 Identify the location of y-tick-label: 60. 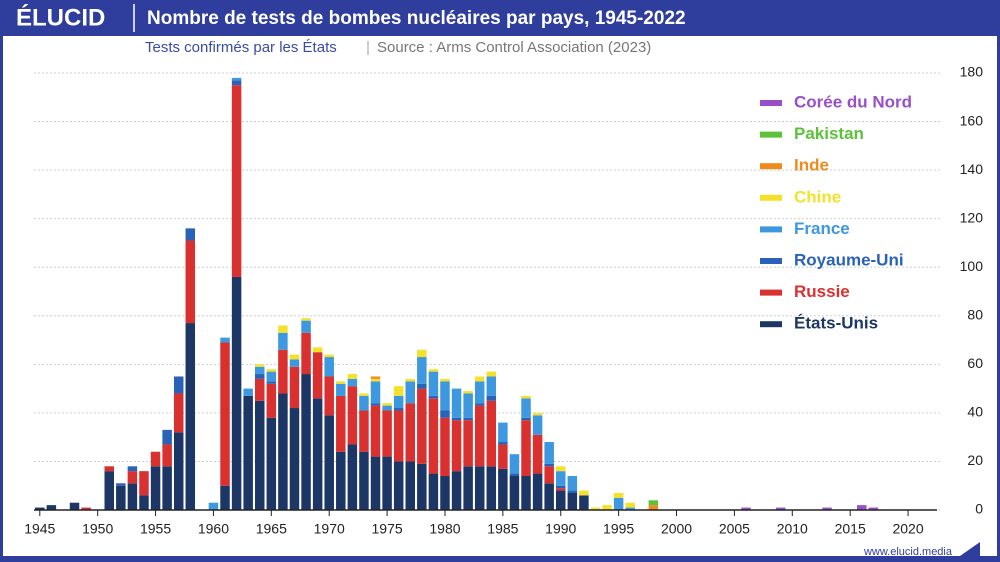
(975, 363).